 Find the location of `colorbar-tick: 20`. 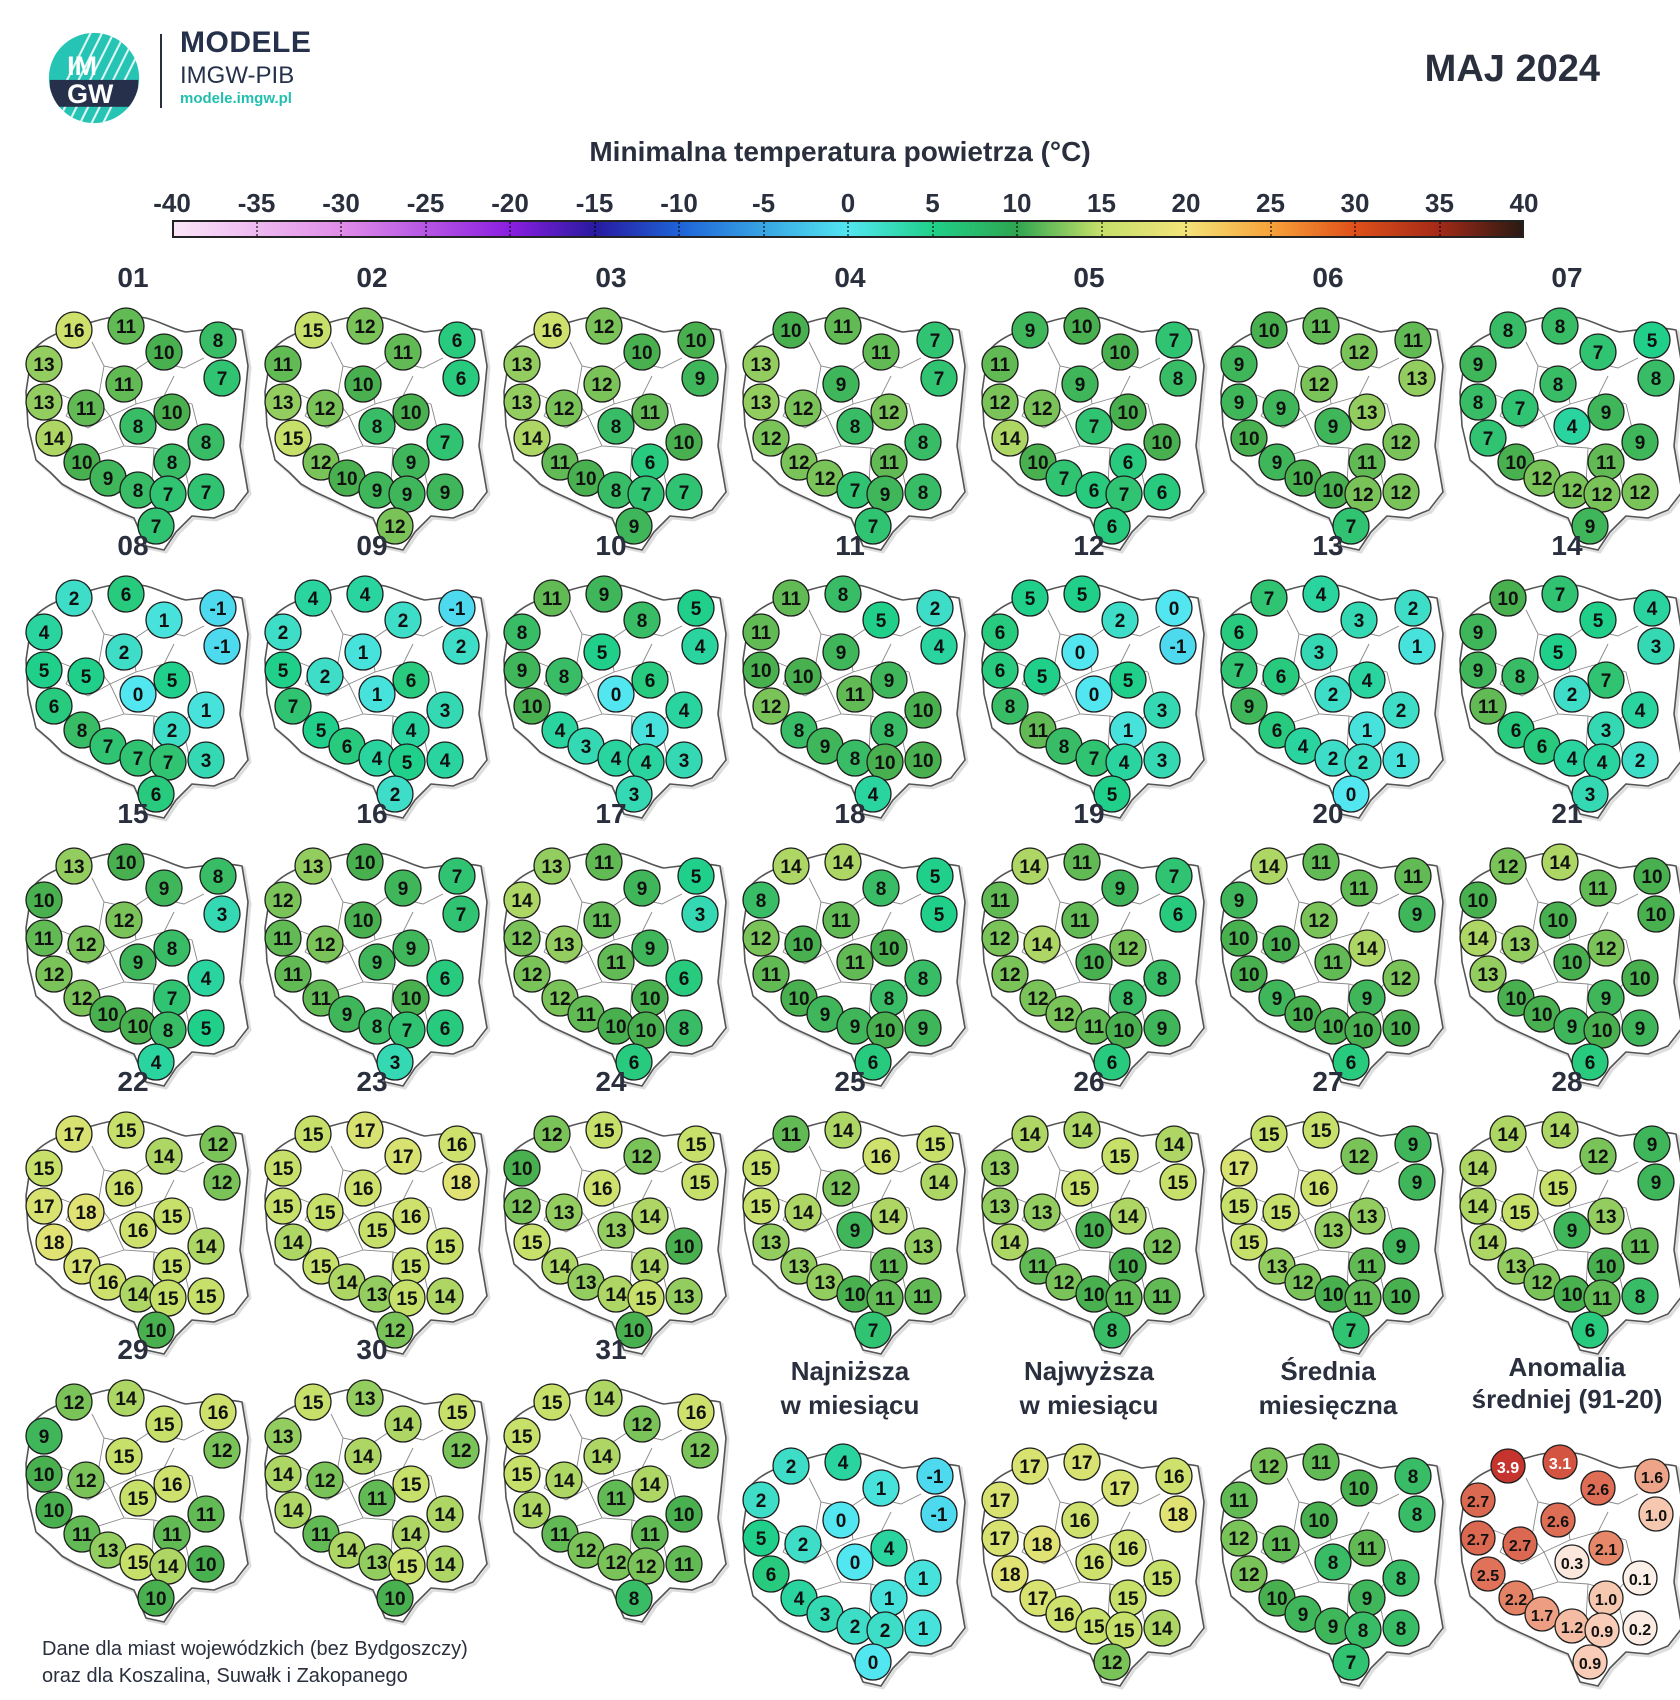

colorbar-tick: 20 is located at coordinates (1186, 203).